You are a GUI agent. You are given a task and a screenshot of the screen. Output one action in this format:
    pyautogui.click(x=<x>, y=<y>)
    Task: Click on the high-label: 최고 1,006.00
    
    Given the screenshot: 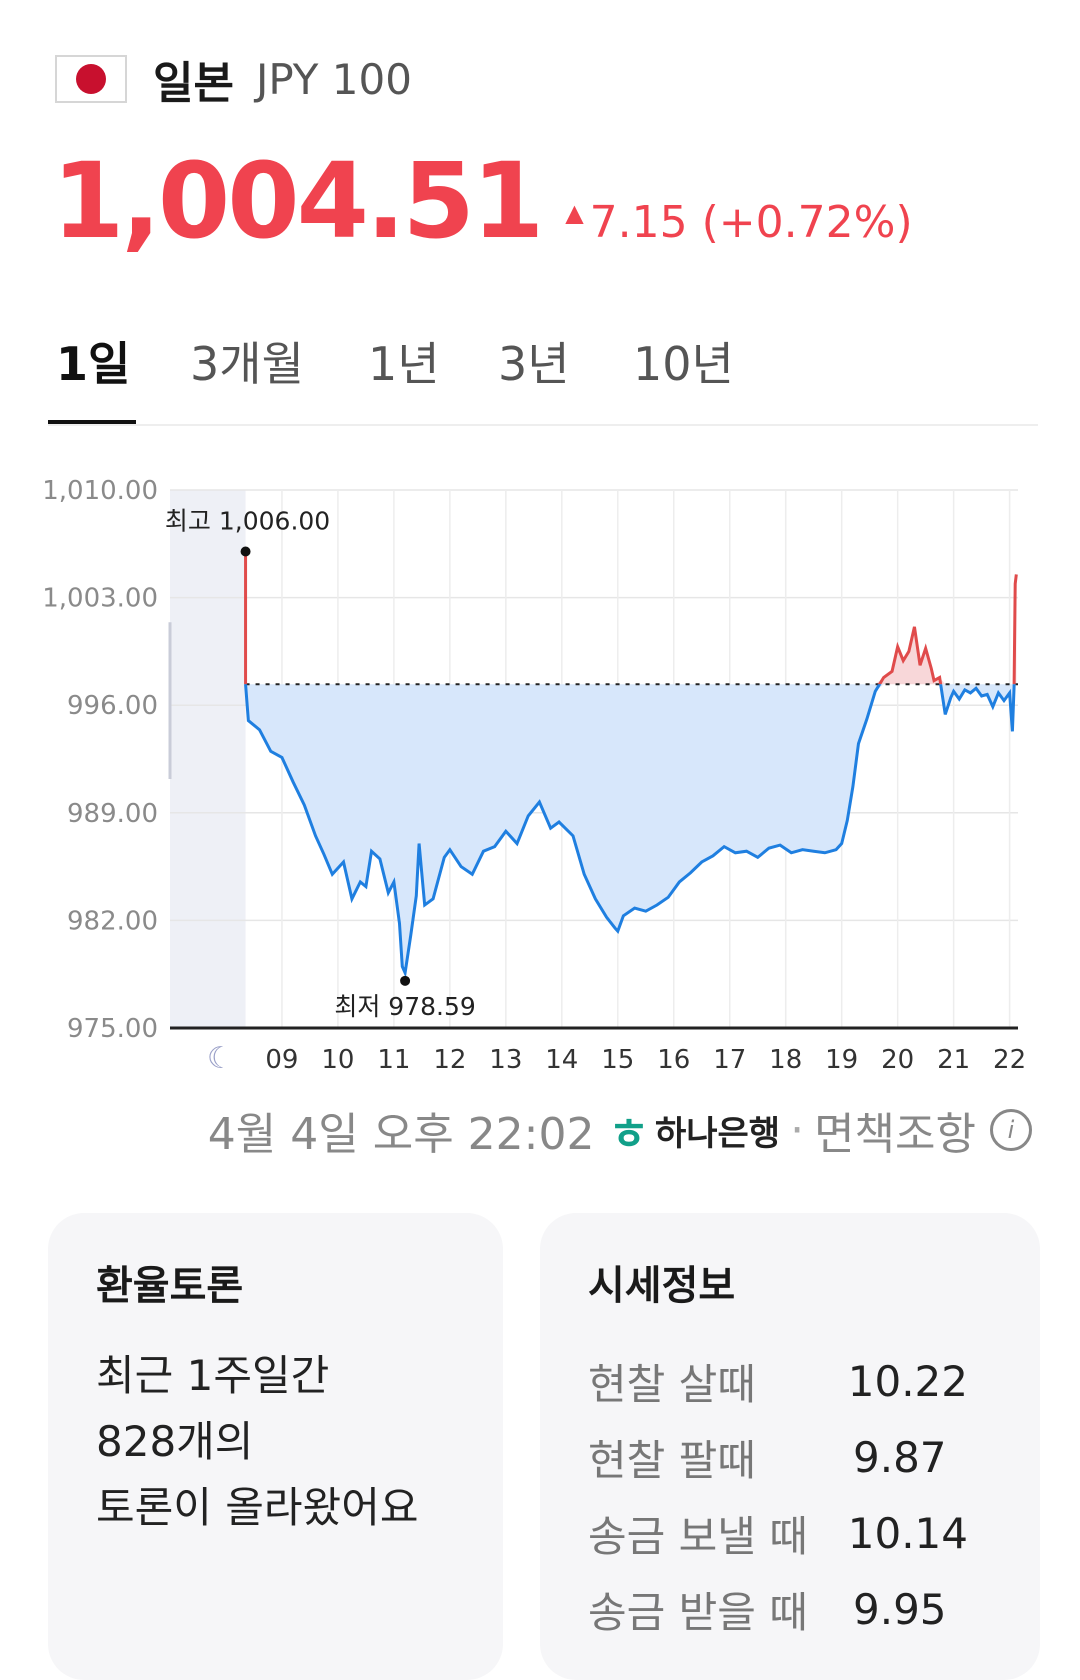 What is the action you would take?
    pyautogui.click(x=247, y=520)
    